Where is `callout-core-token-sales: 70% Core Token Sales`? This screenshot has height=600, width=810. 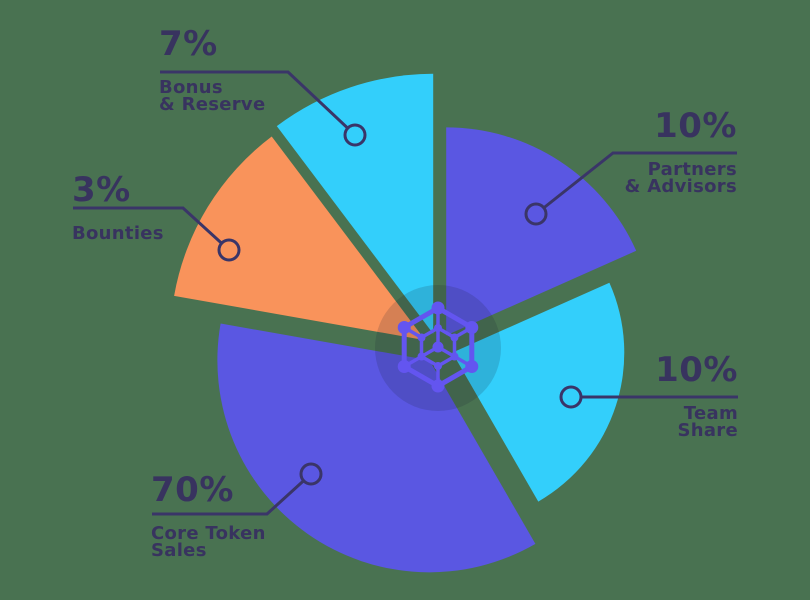 callout-core-token-sales: 70% Core Token Sales is located at coordinates (208, 515).